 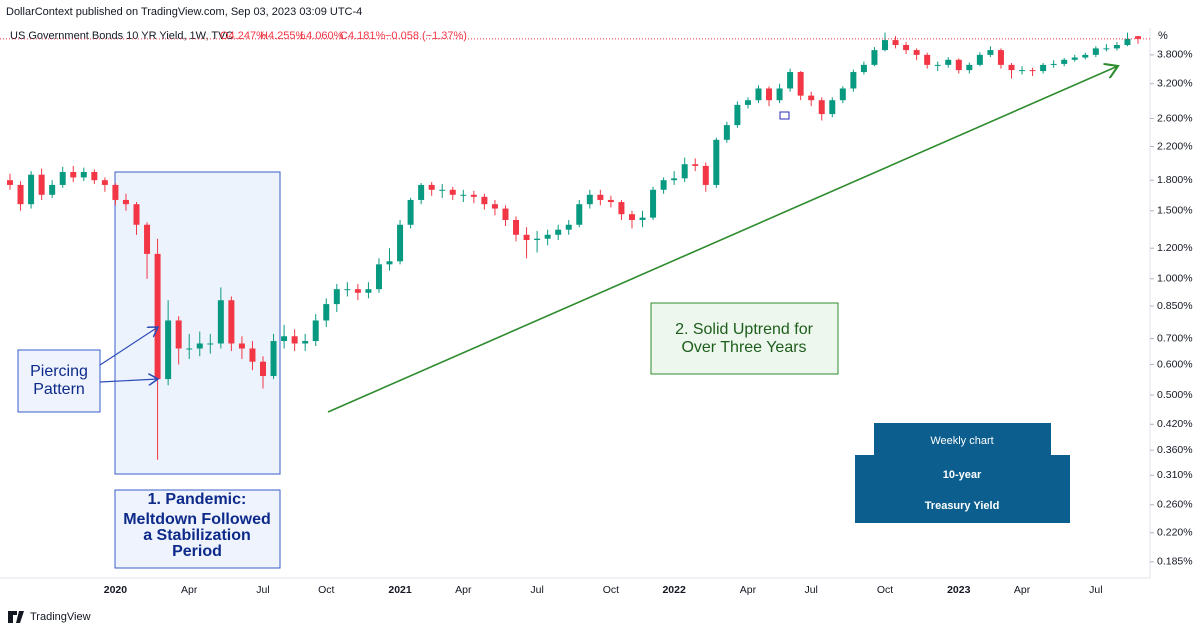 What do you see at coordinates (1175, 364) in the screenshot?
I see `y-tick-label: 0.600%` at bounding box center [1175, 364].